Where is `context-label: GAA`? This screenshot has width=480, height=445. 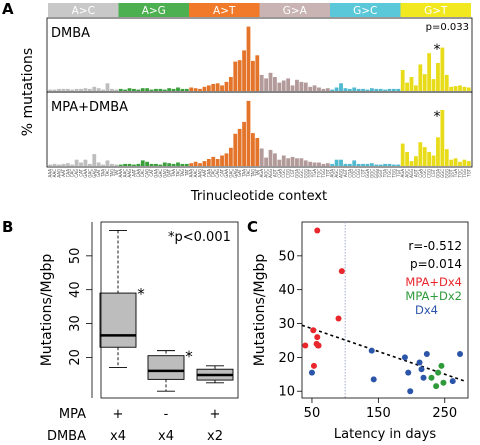 context-label: GAA is located at coordinates (85, 173).